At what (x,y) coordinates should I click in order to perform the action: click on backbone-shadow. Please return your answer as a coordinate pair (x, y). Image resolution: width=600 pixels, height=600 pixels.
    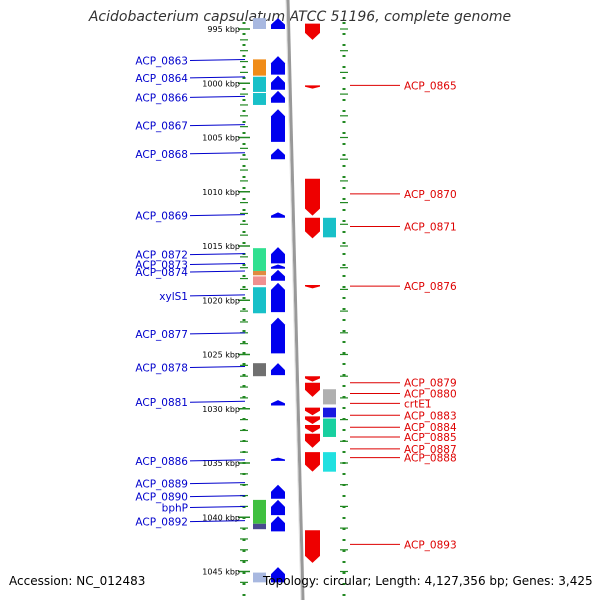
    Looking at the image, I should click on (293, 300).